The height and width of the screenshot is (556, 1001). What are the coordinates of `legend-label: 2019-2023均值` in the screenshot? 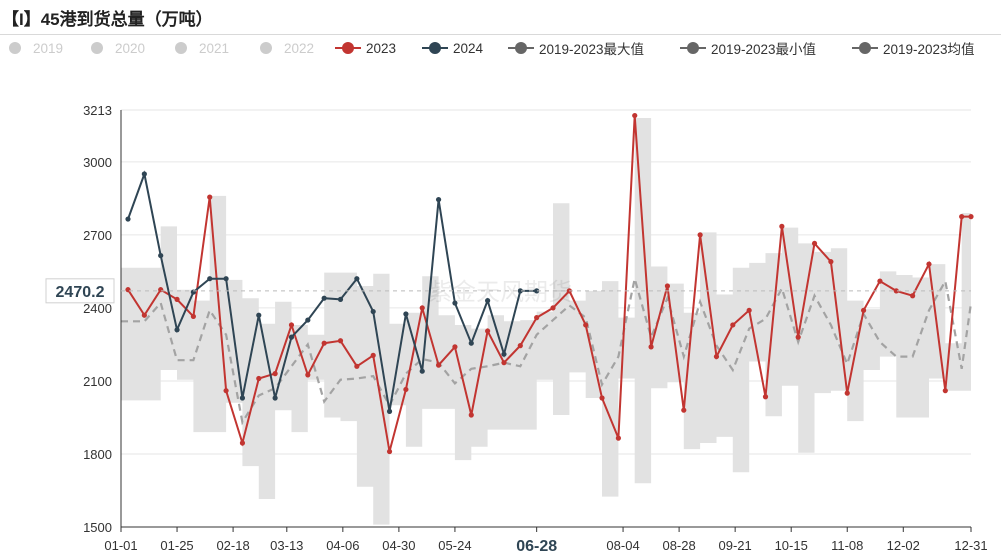 It's located at (929, 49).